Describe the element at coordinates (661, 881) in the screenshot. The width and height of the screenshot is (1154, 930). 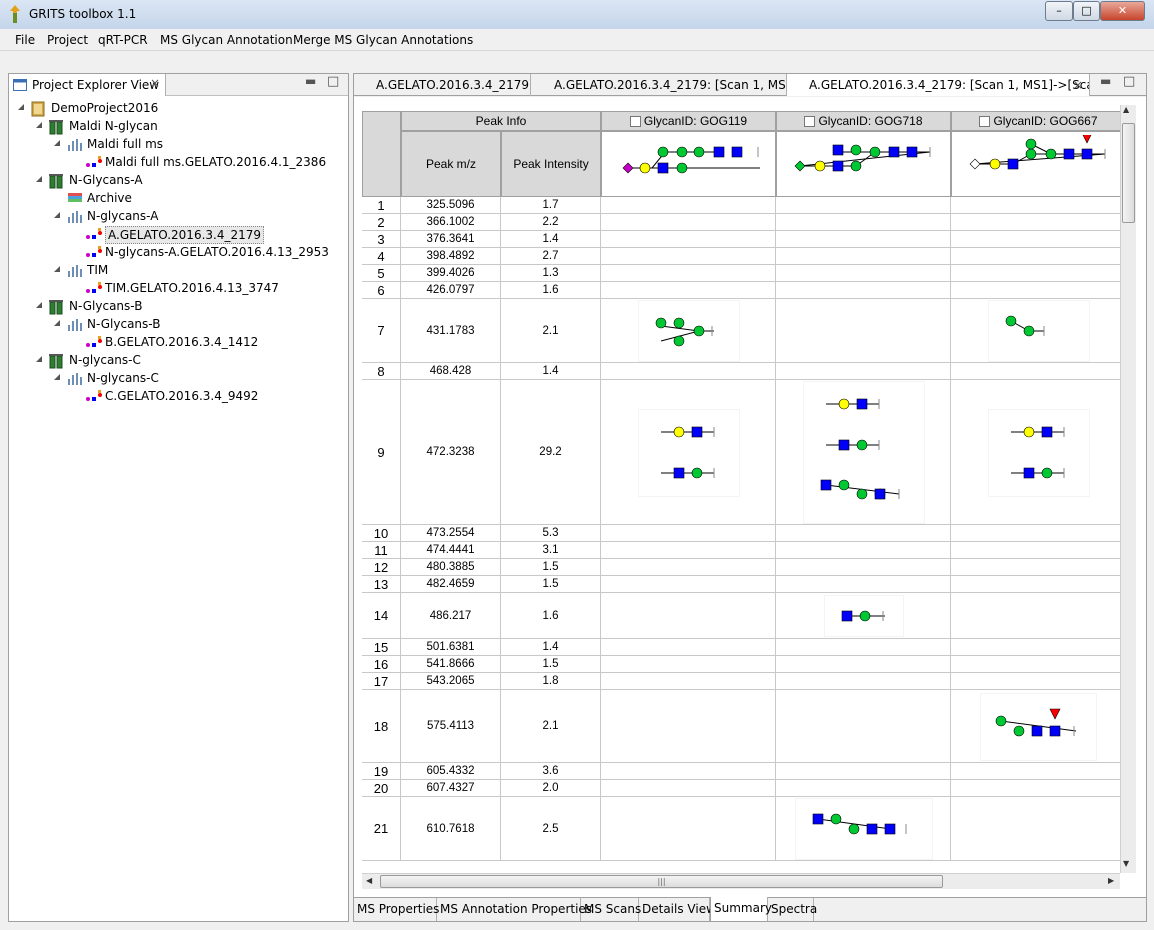
I see `horizontal-scroll-thumb: |||` at that location.